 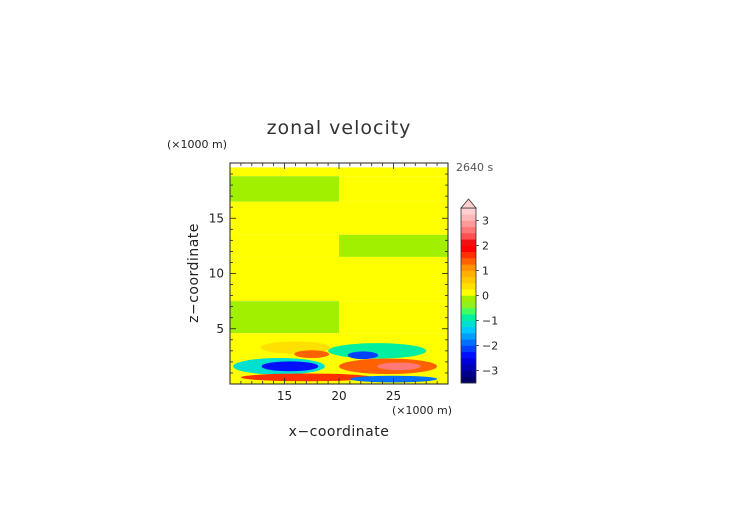 What do you see at coordinates (339, 432) in the screenshot?
I see `x-axis-label: x−coordinate` at bounding box center [339, 432].